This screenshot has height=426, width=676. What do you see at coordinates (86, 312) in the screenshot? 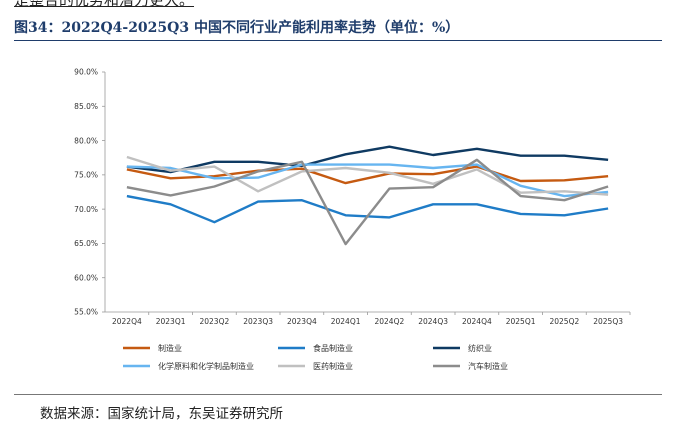
I see `y-tick-label: 55.0%` at bounding box center [86, 312].